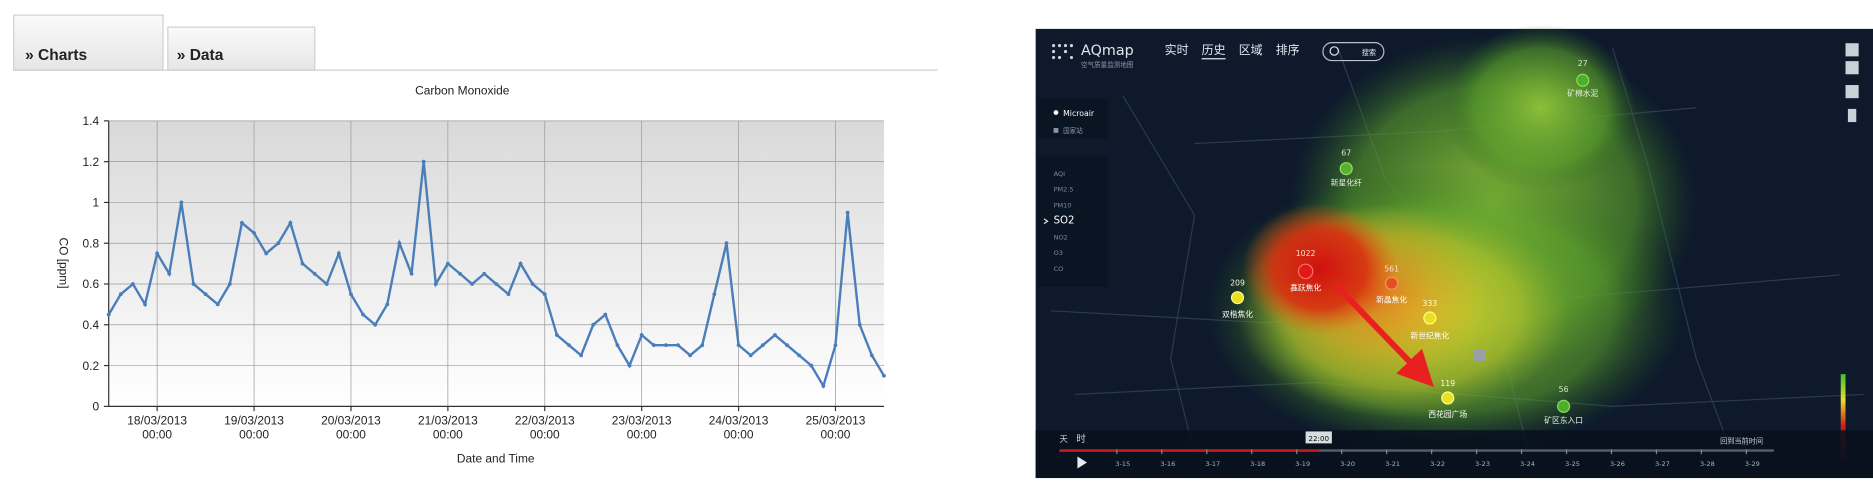 The width and height of the screenshot is (1873, 489). Describe the element at coordinates (1212, 464) in the screenshot. I see `date-label: 3-17` at that location.